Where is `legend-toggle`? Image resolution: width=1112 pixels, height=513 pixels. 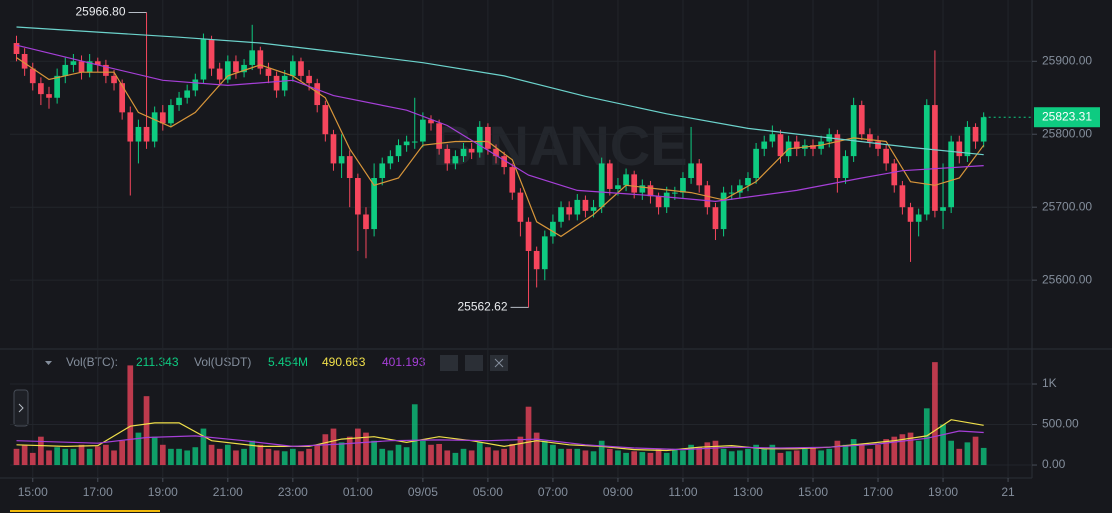
legend-toggle is located at coordinates (48, 363).